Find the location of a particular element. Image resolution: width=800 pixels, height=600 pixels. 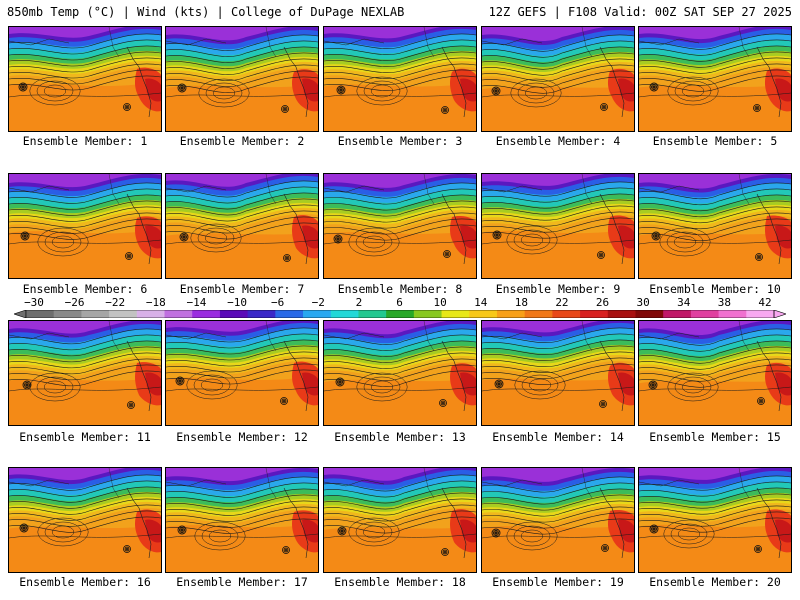

colorbar-tick-label: −30 is located at coordinates (34, 302).